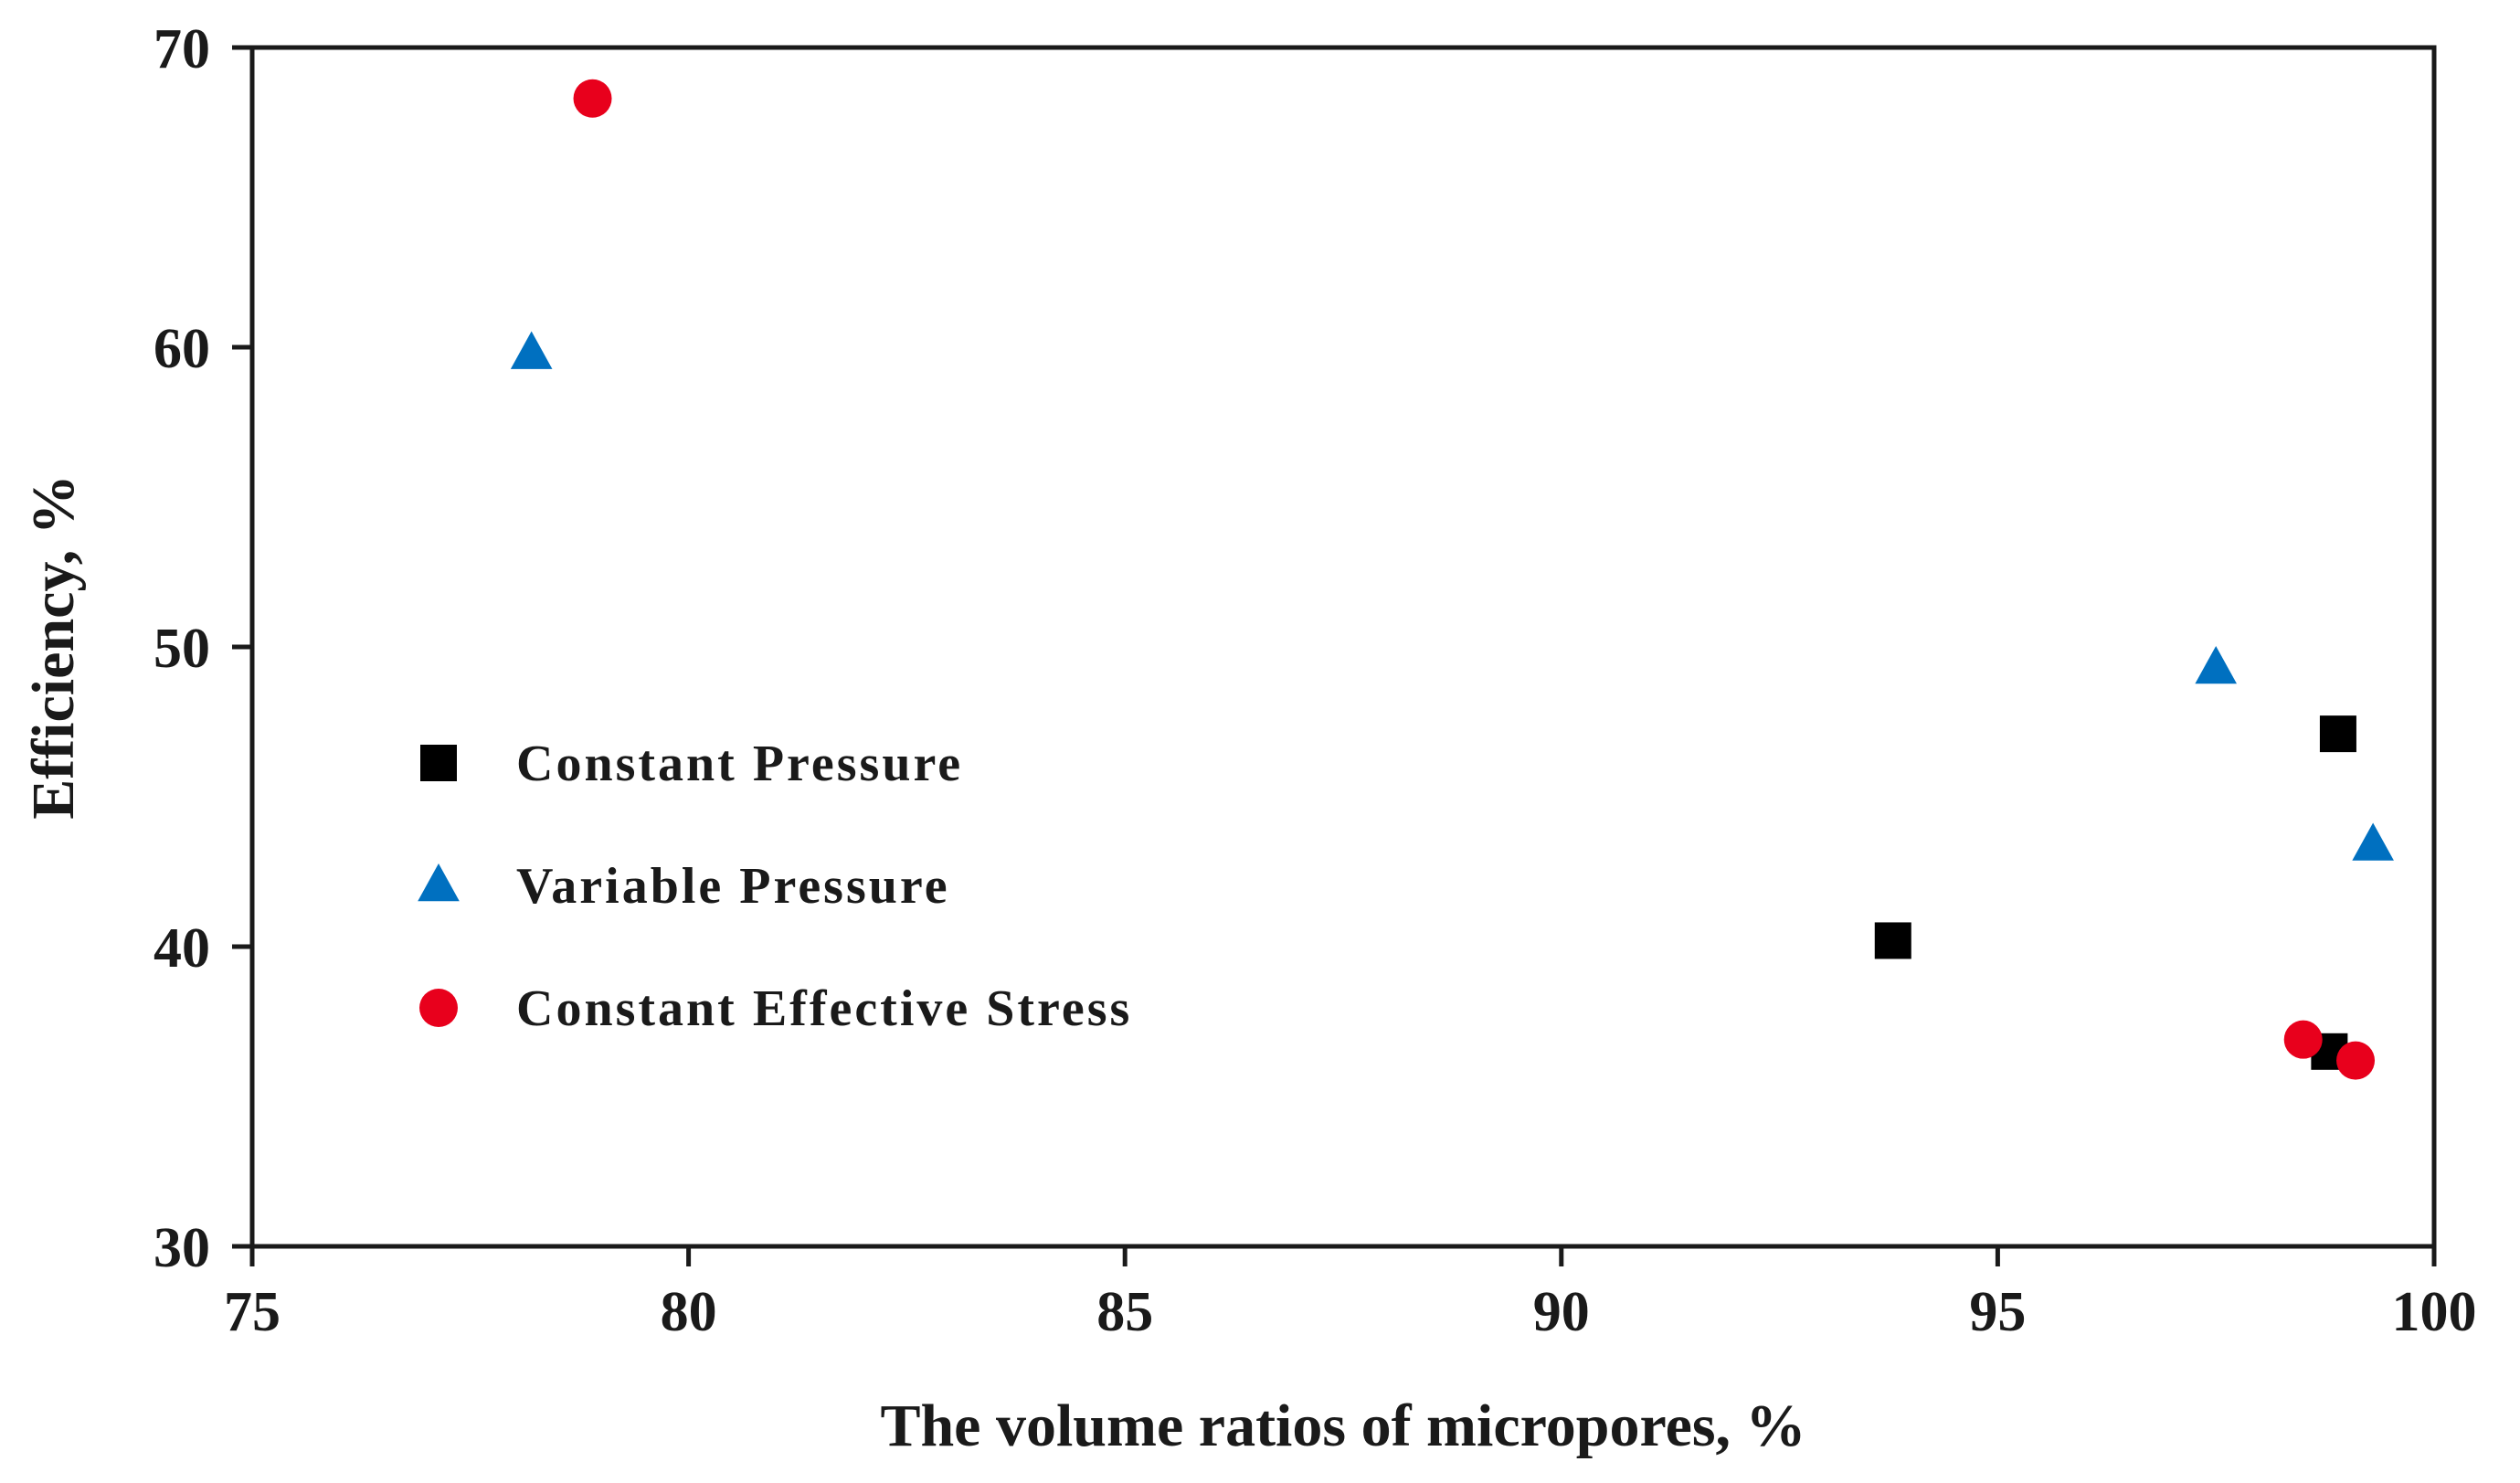 This screenshot has width=2520, height=1483. What do you see at coordinates (252, 1312) in the screenshot?
I see `x-tick-label: 75` at bounding box center [252, 1312].